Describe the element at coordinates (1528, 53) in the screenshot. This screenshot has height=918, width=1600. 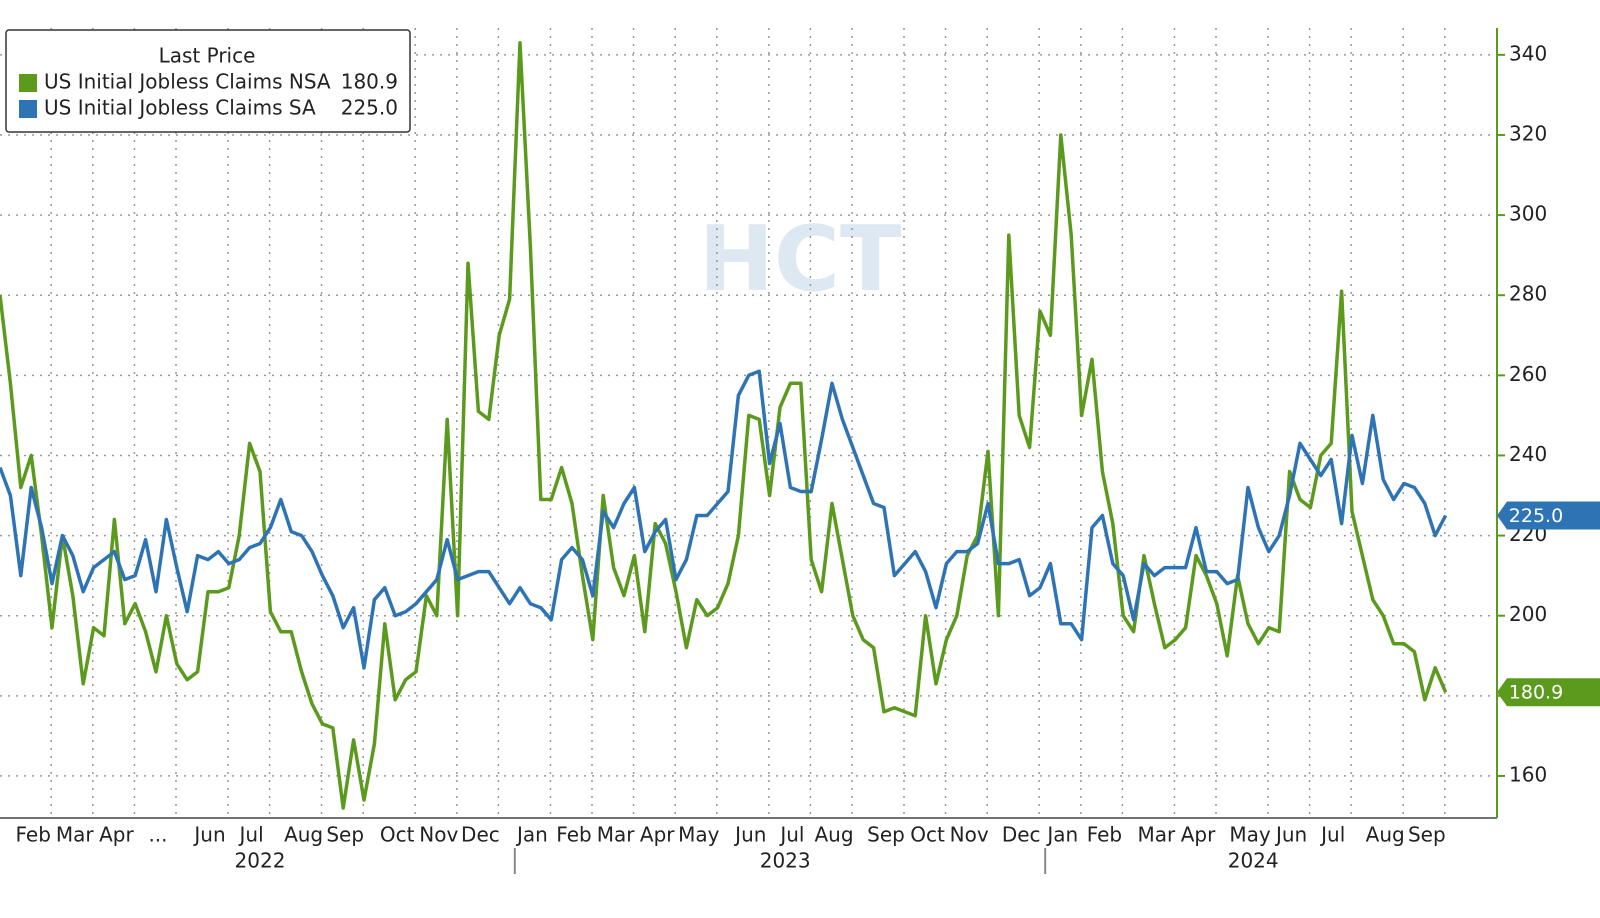
I see `y-tick-label: 340` at that location.